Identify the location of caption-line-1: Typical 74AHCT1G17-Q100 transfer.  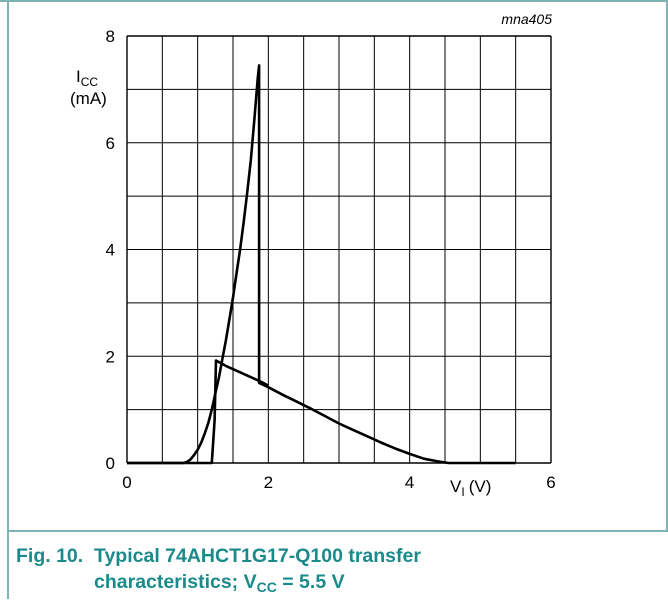
(257, 556).